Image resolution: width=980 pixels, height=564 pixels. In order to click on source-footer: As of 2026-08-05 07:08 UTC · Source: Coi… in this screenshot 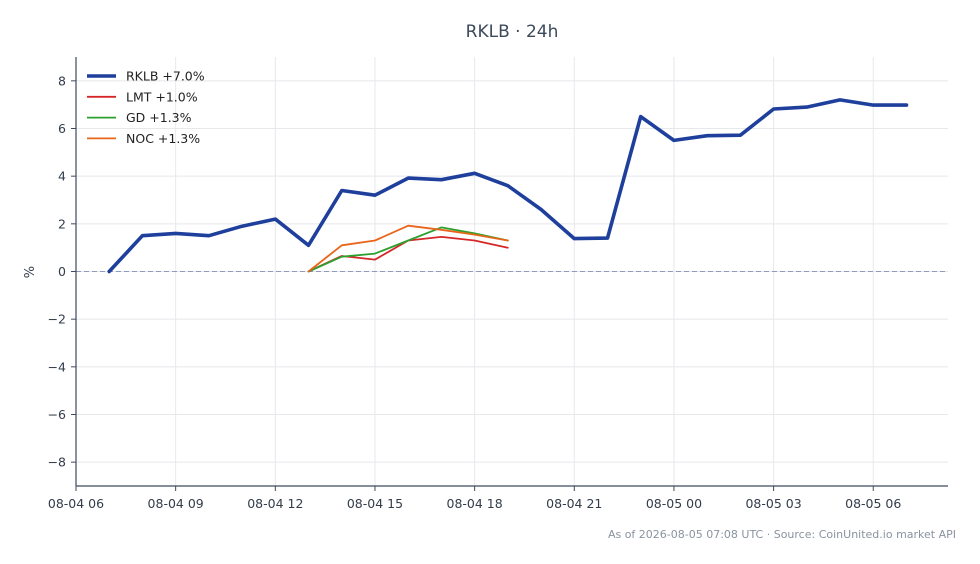, I will do `click(782, 534)`.